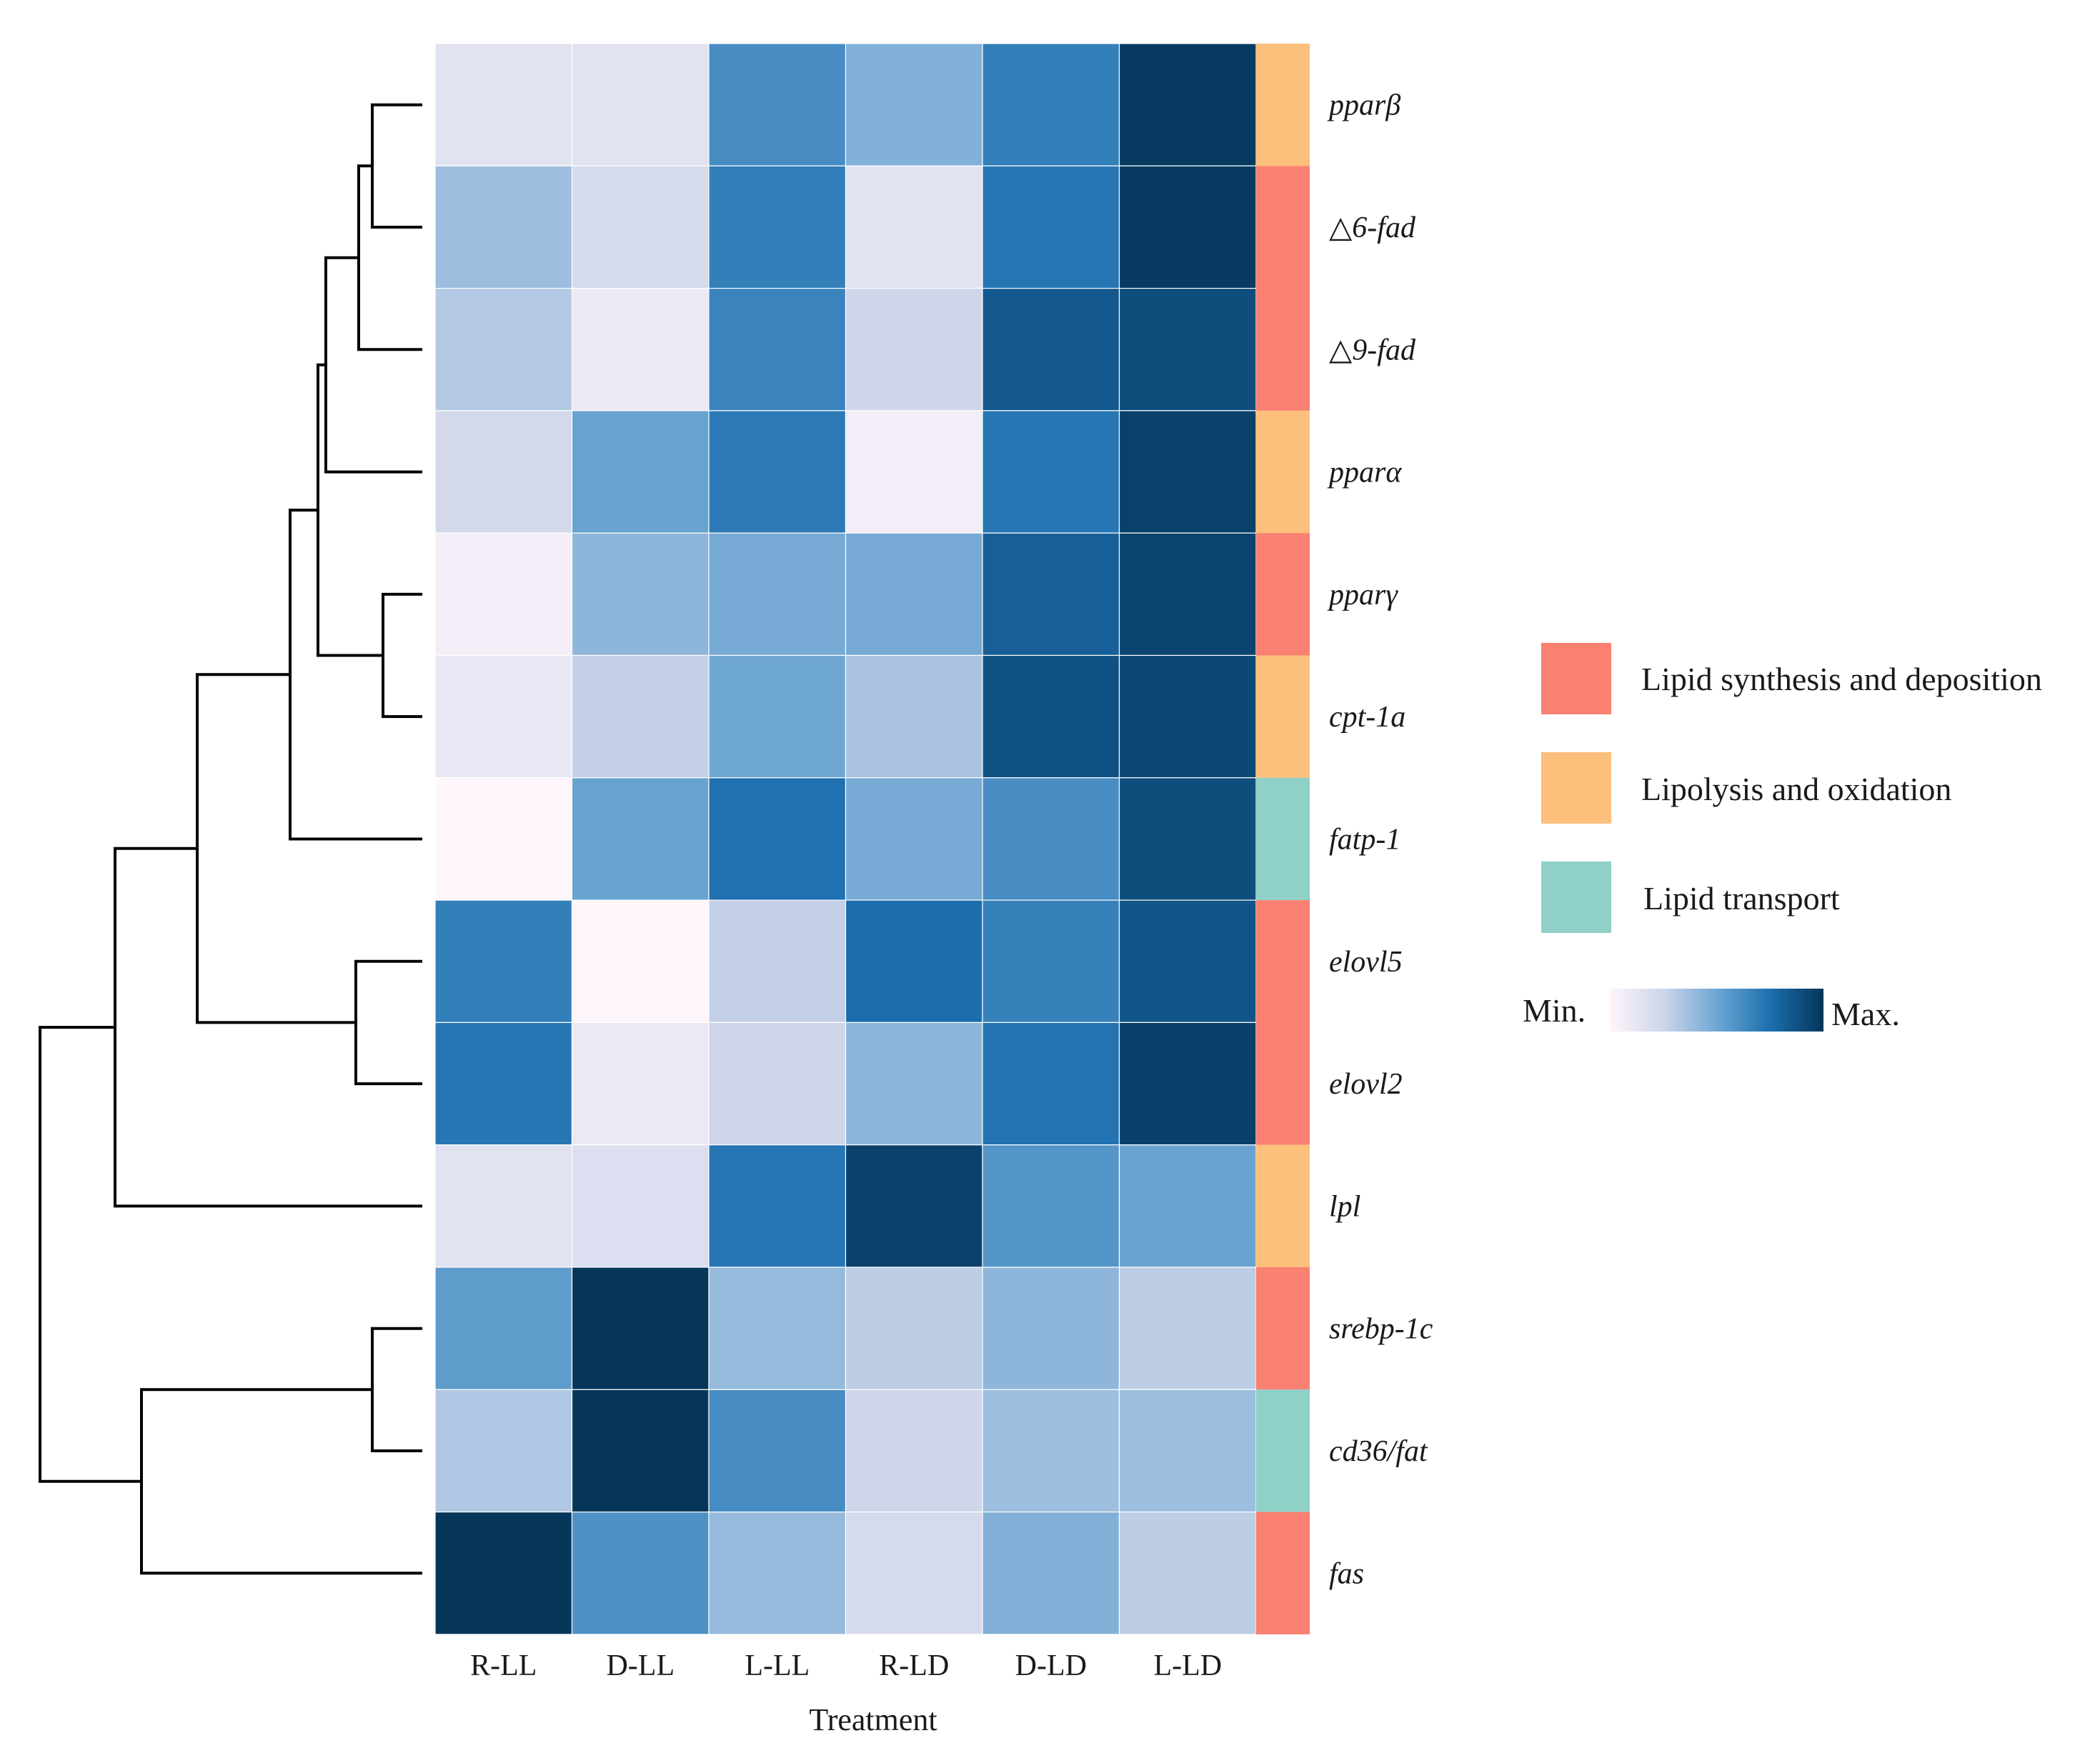  I want to click on treatment-label: R-LD, so click(914, 1665).